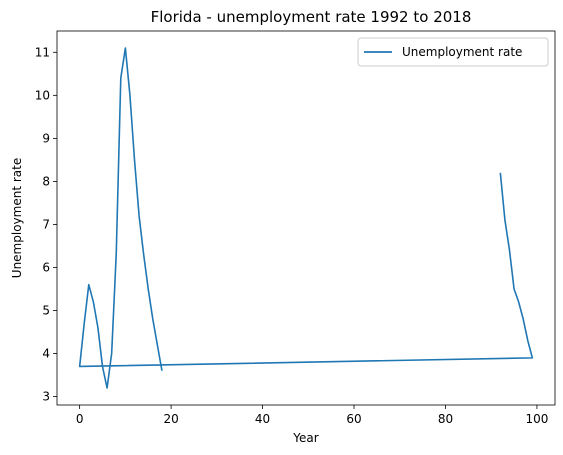 This screenshot has height=455, width=563. Describe the element at coordinates (311, 17) in the screenshot. I see `chart-title: Florida - unemployment rate 1992 to 2018` at that location.